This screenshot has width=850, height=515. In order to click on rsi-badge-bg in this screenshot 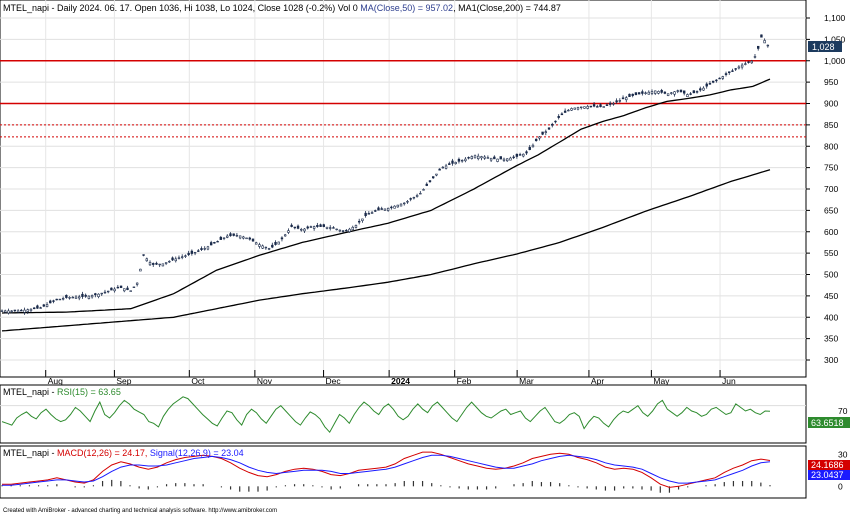, I will do `click(829, 422)`.